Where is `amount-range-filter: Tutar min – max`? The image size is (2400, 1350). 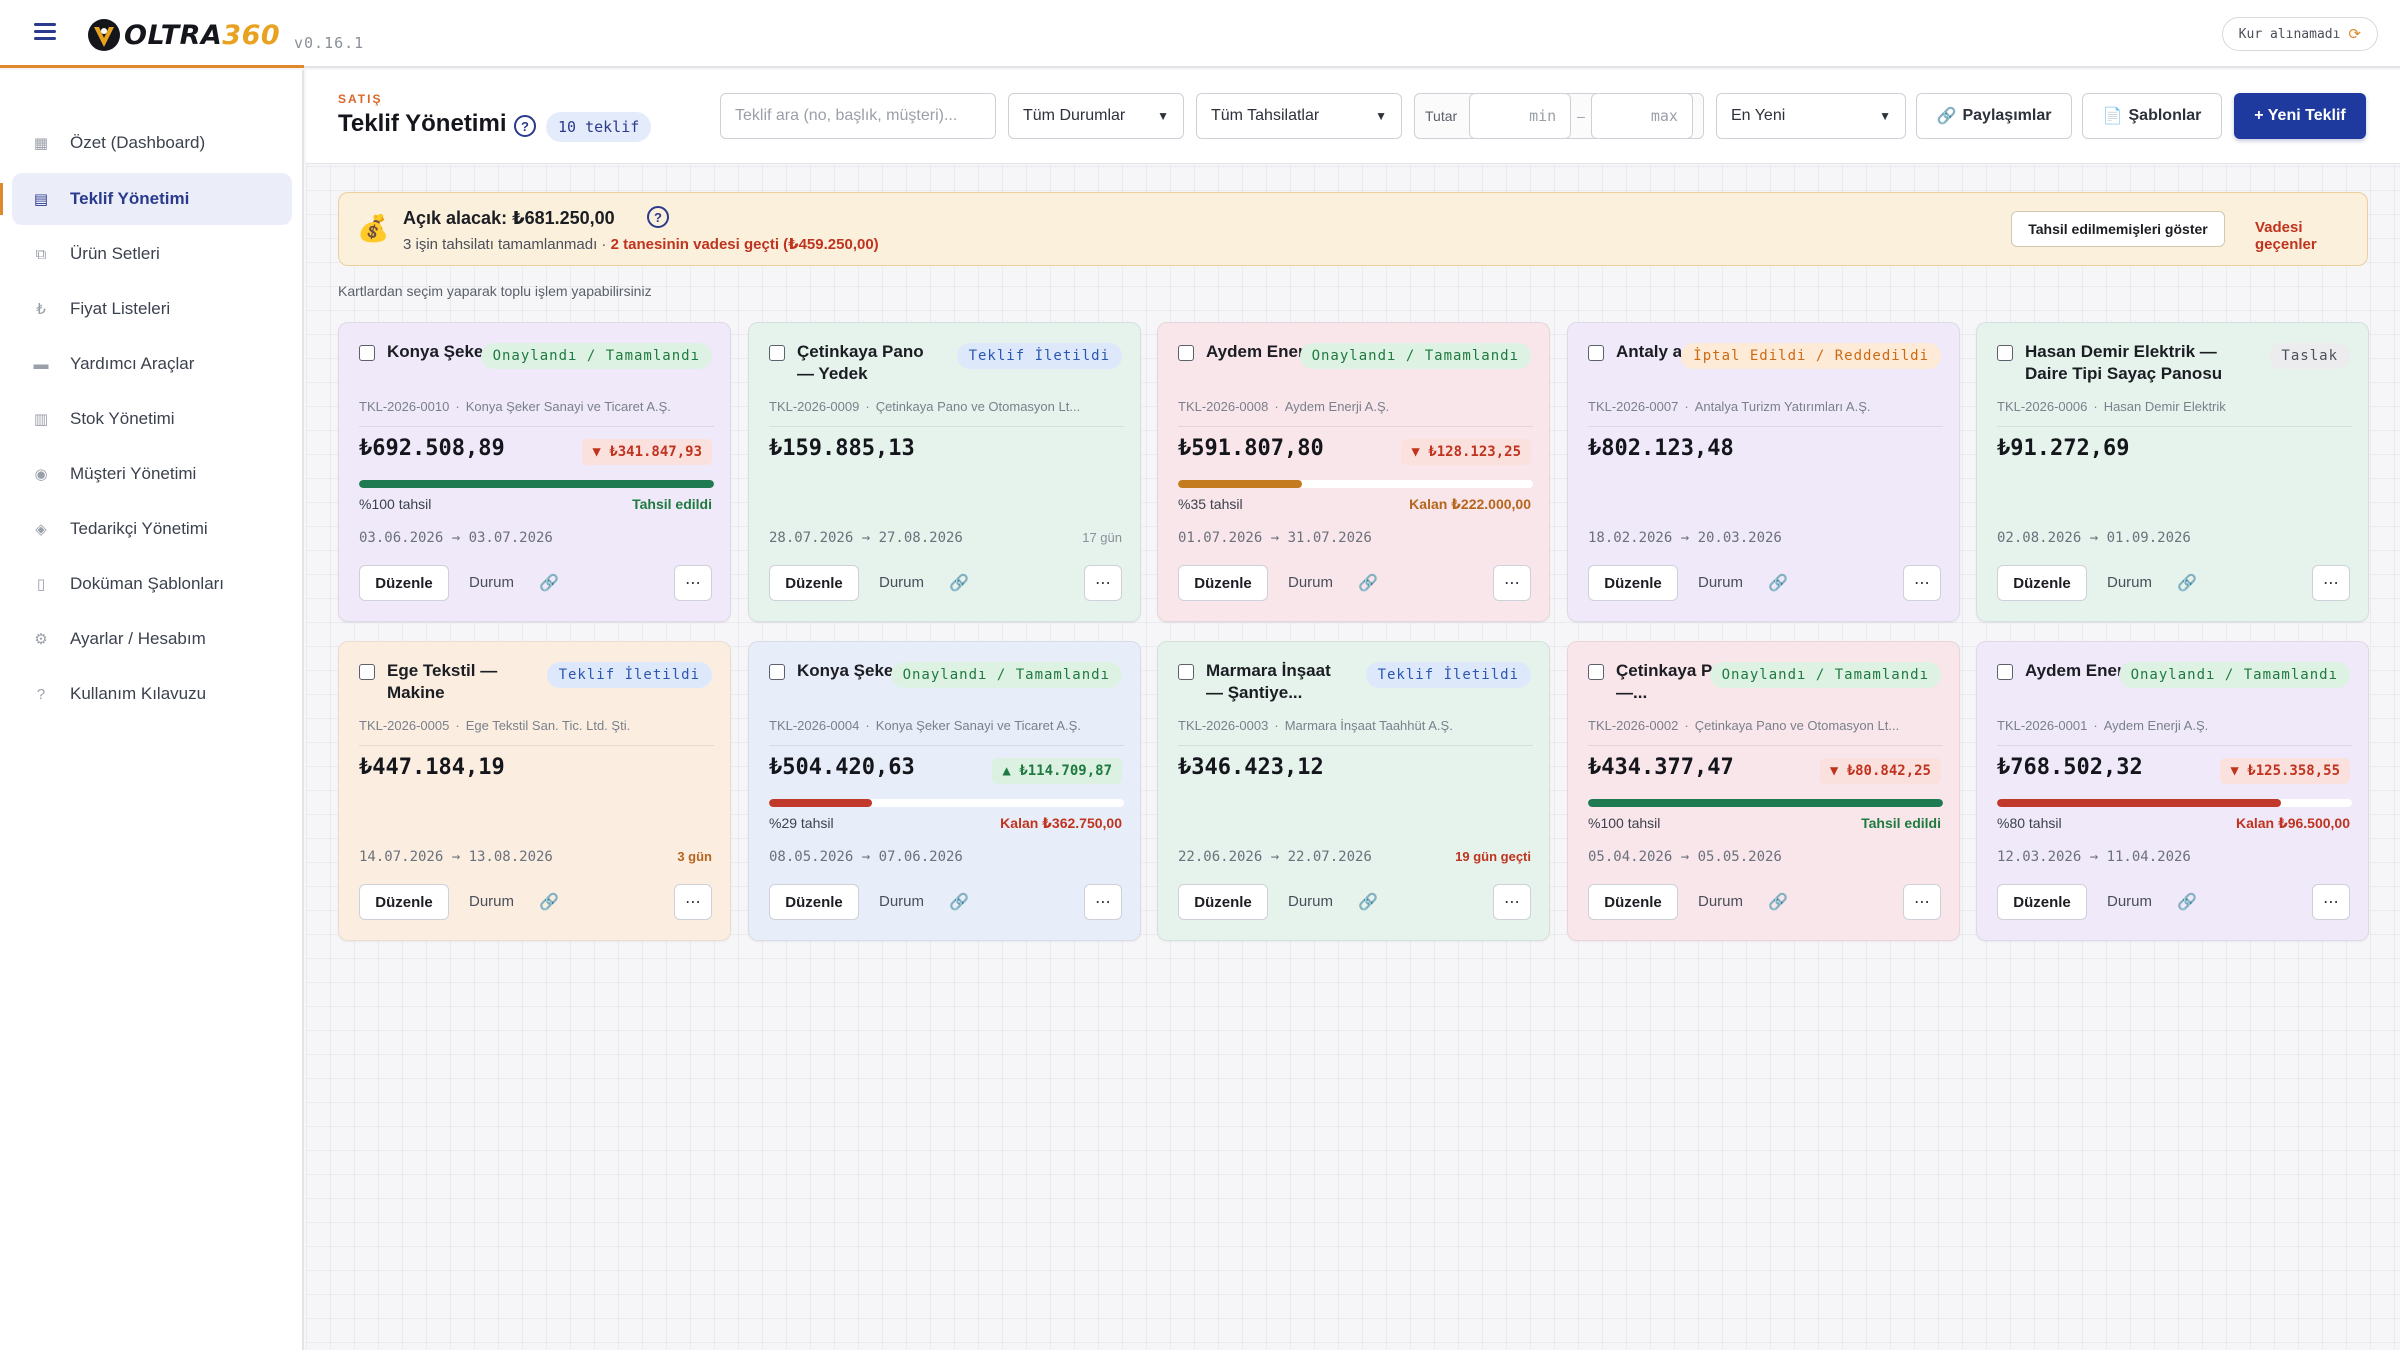 amount-range-filter: Tutar min – max is located at coordinates (1559, 116).